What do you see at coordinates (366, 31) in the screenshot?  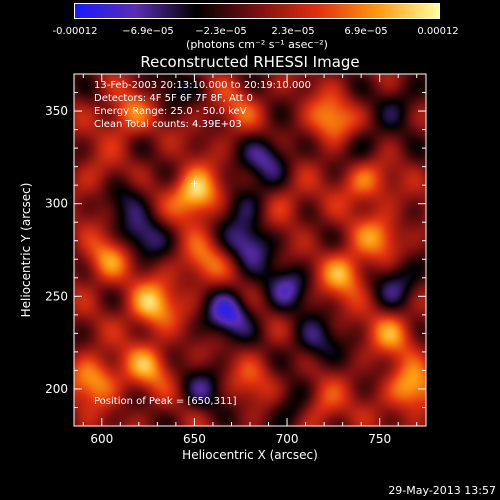 I see `colorbar-tick-label: 6.9e−05` at bounding box center [366, 31].